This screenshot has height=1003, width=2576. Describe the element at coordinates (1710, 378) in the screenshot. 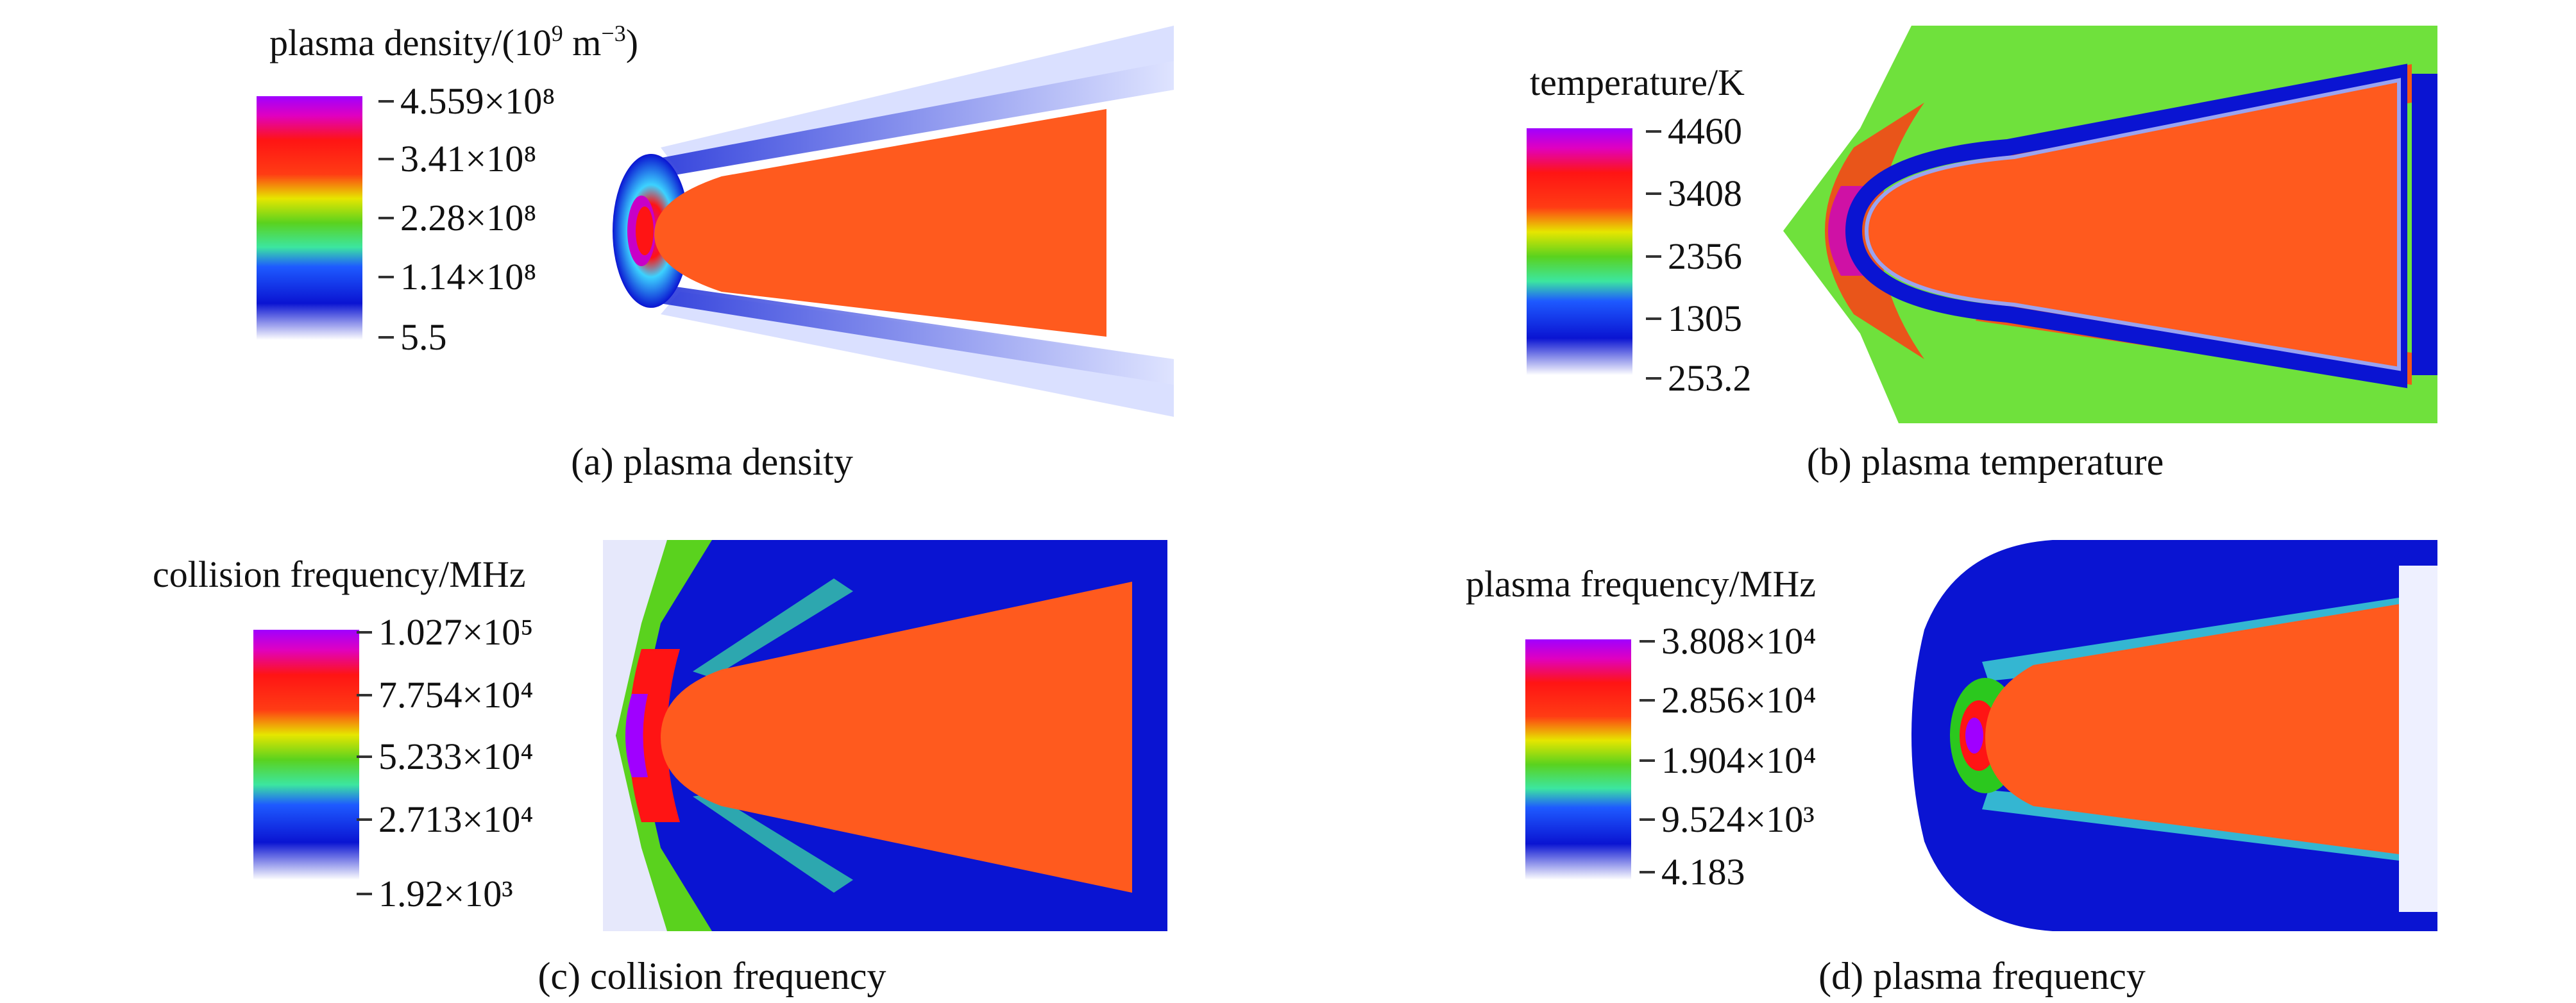

I see `colorbar-tick: 253.2` at that location.